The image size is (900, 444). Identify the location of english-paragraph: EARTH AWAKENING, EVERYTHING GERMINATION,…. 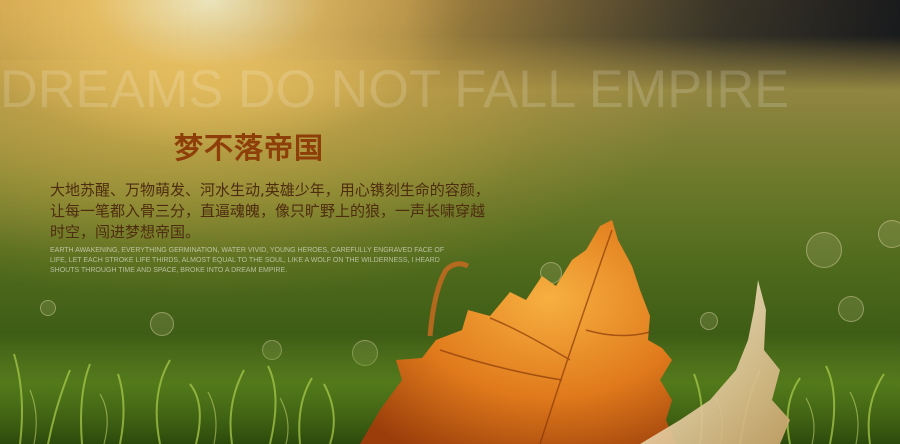
(290, 261).